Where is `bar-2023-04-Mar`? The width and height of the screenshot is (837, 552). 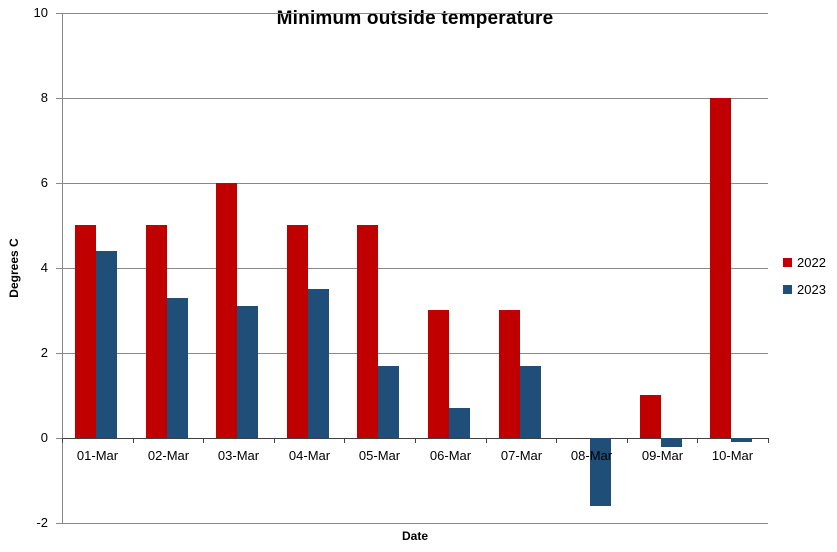
bar-2023-04-Mar is located at coordinates (318, 363).